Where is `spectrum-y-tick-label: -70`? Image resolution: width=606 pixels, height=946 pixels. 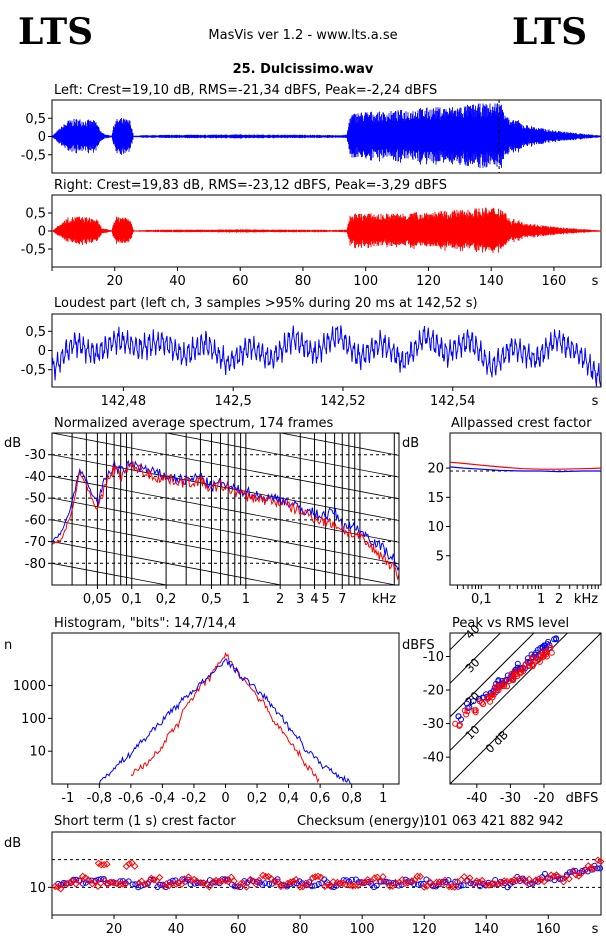 spectrum-y-tick-label: -70 is located at coordinates (35, 542).